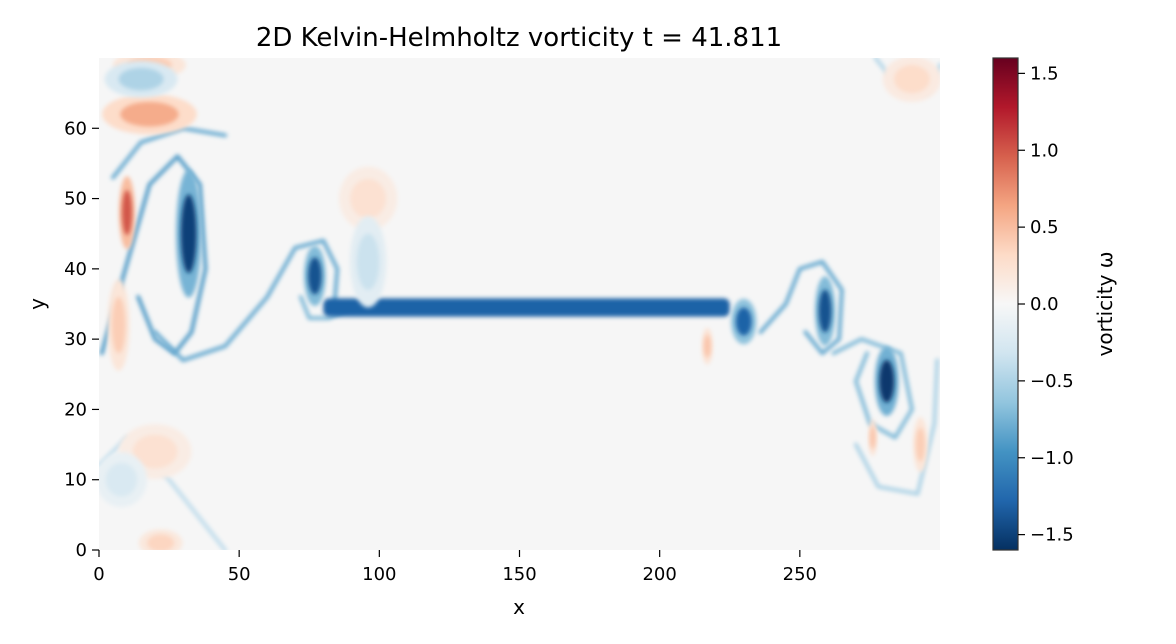  What do you see at coordinates (519, 38) in the screenshot?
I see `chart-title: 2D Kelvin-Helmholtz vorticity t = 41.811` at bounding box center [519, 38].